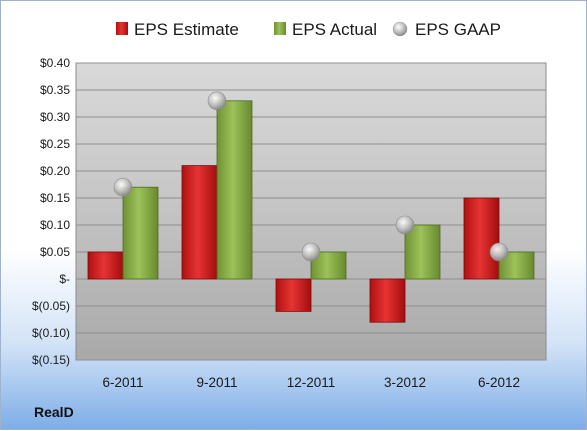 Image resolution: width=587 pixels, height=431 pixels. What do you see at coordinates (55, 171) in the screenshot?
I see `y-tick-label: $0.20` at bounding box center [55, 171].